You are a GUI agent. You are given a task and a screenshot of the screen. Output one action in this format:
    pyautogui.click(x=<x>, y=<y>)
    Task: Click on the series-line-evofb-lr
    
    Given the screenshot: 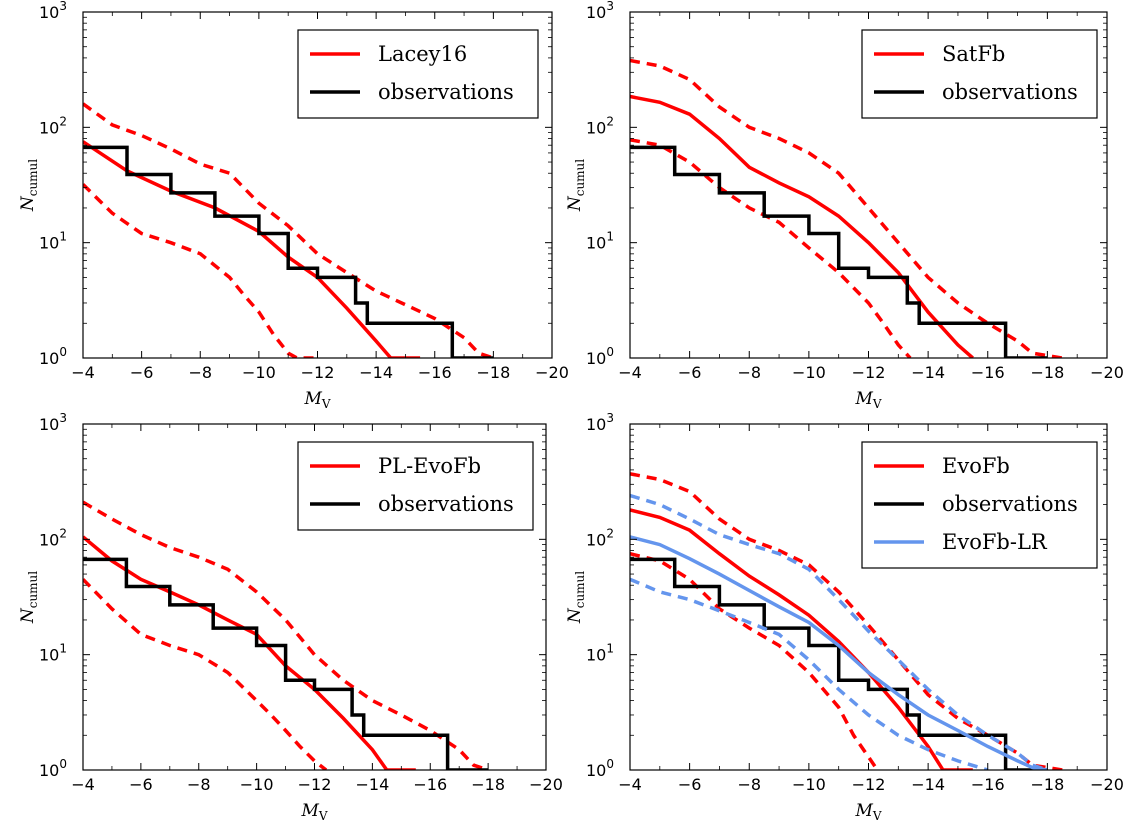 What is the action you would take?
    pyautogui.click(x=839, y=652)
    